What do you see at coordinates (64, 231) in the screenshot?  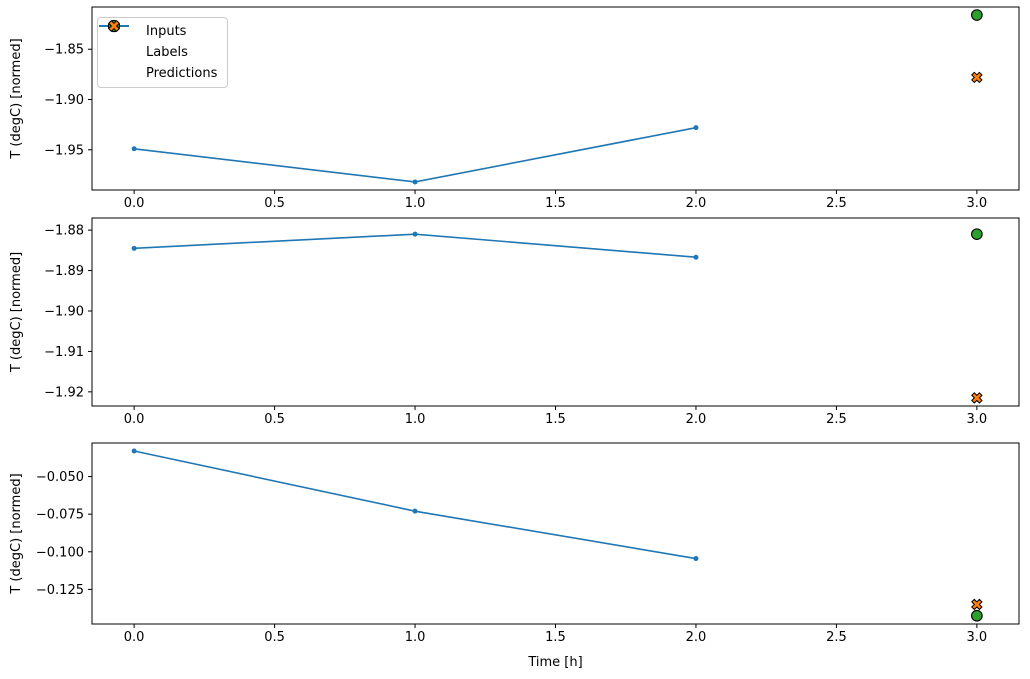 I see `y-tick-label: −1.88` at bounding box center [64, 231].